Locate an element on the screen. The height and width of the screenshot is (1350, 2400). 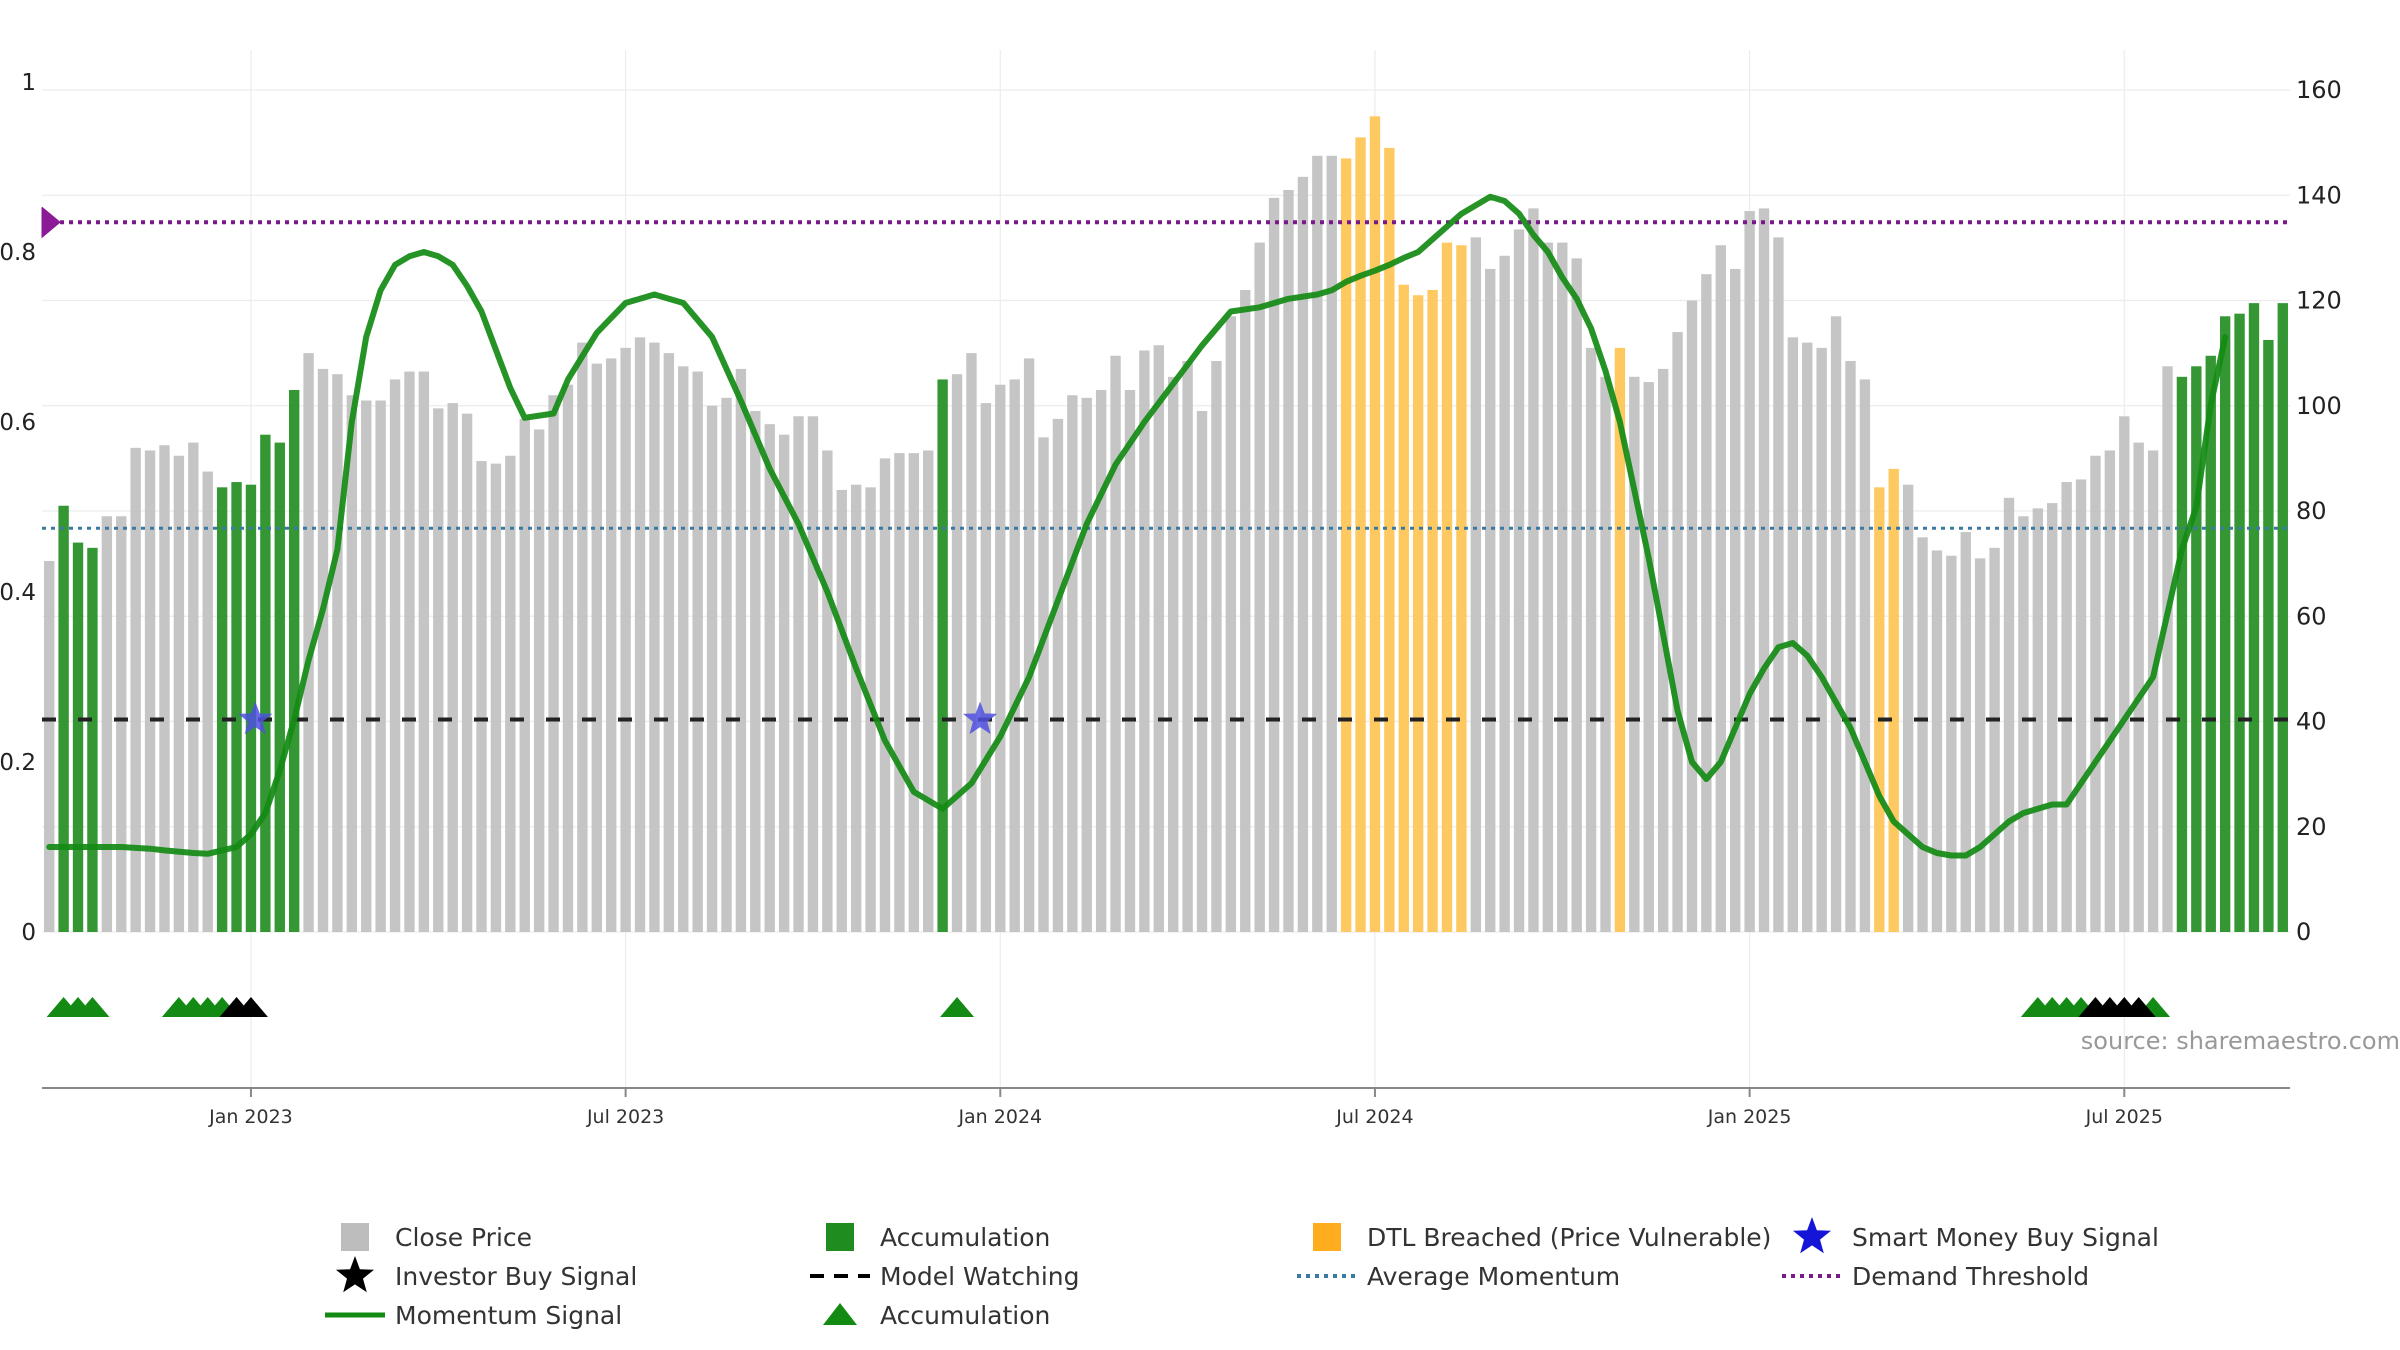
x-tick-label: Jan 2023 is located at coordinates (250, 1117).